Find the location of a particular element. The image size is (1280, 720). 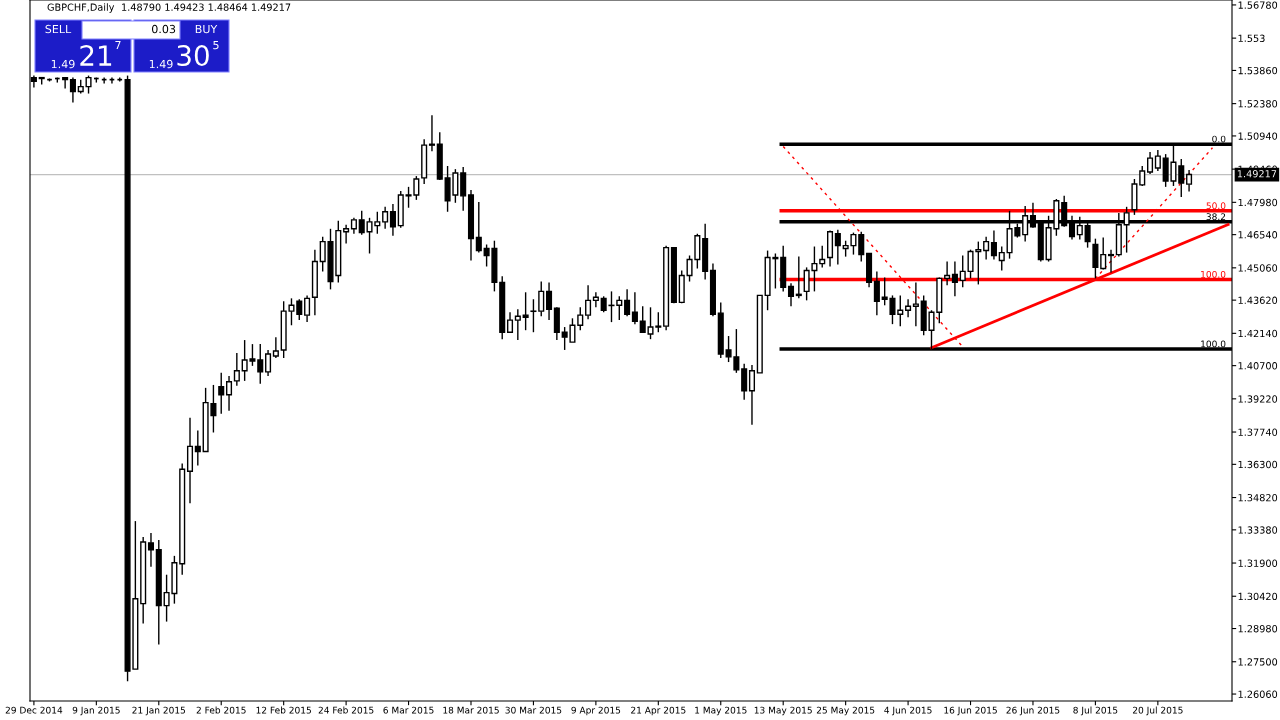

x-tick-label: 18 Mar 2015 is located at coordinates (471, 710).